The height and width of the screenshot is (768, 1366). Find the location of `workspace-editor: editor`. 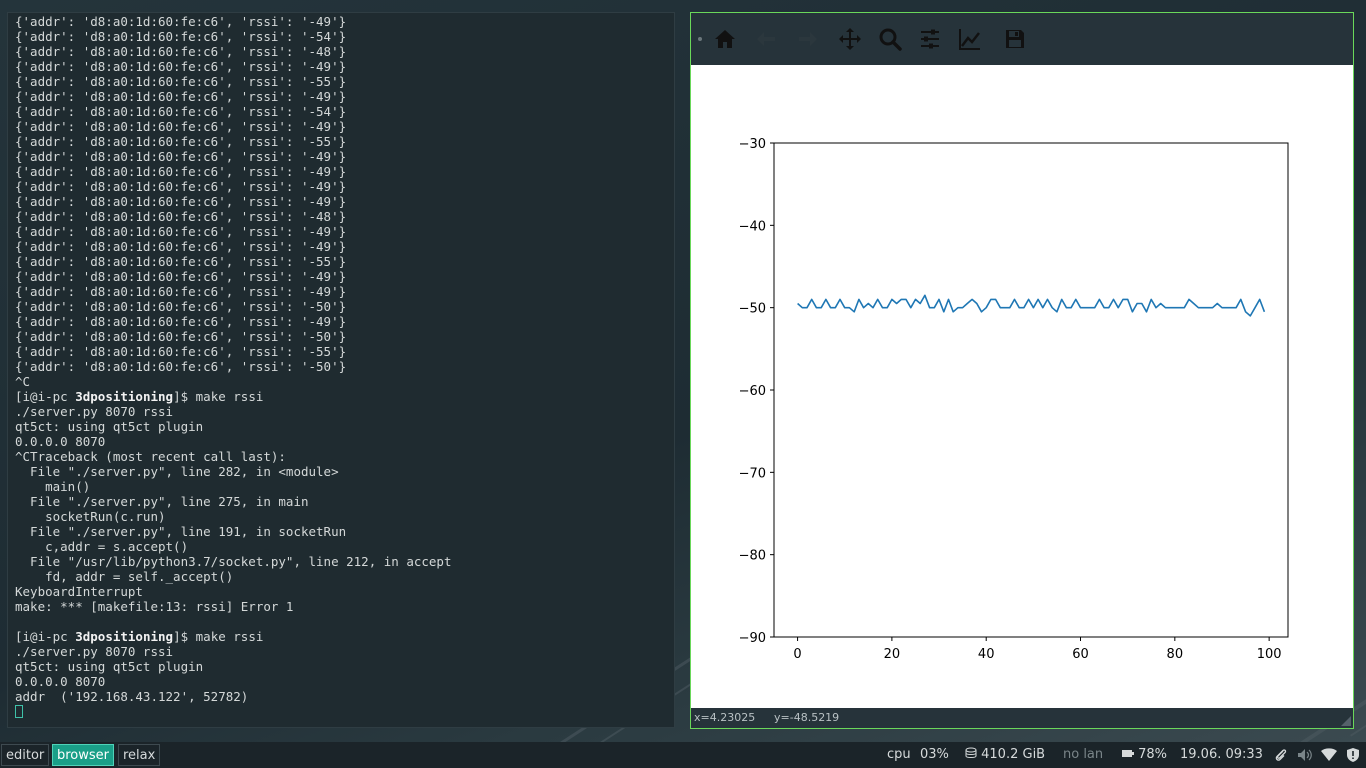

workspace-editor: editor is located at coordinates (25, 755).